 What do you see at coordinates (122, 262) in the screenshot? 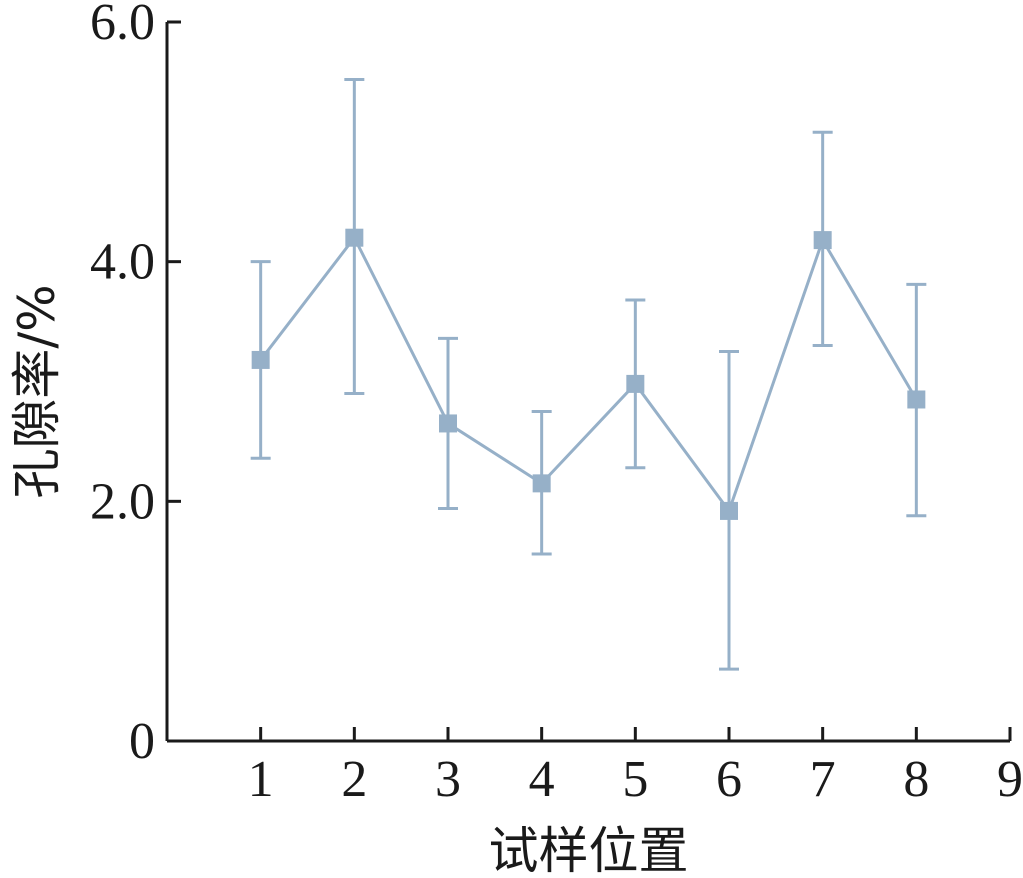
I see `y-tick-label: 4.0` at bounding box center [122, 262].